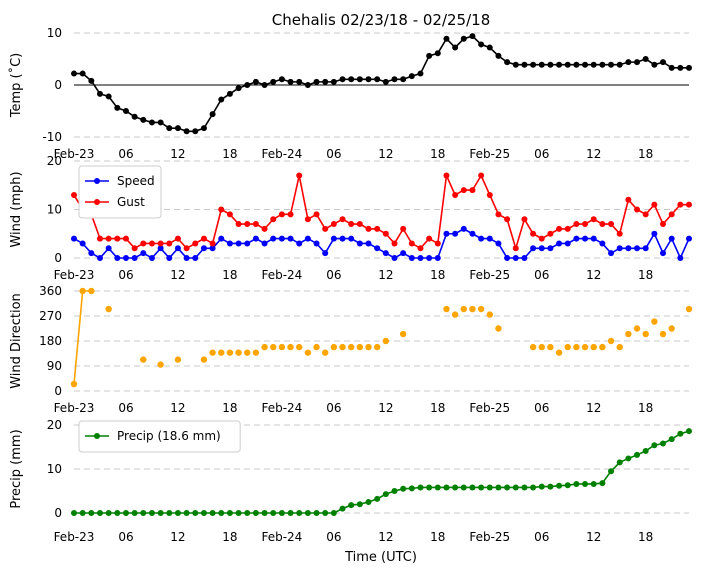 This screenshot has width=704, height=573. Describe the element at coordinates (159, 436) in the screenshot. I see `legend-box` at that location.